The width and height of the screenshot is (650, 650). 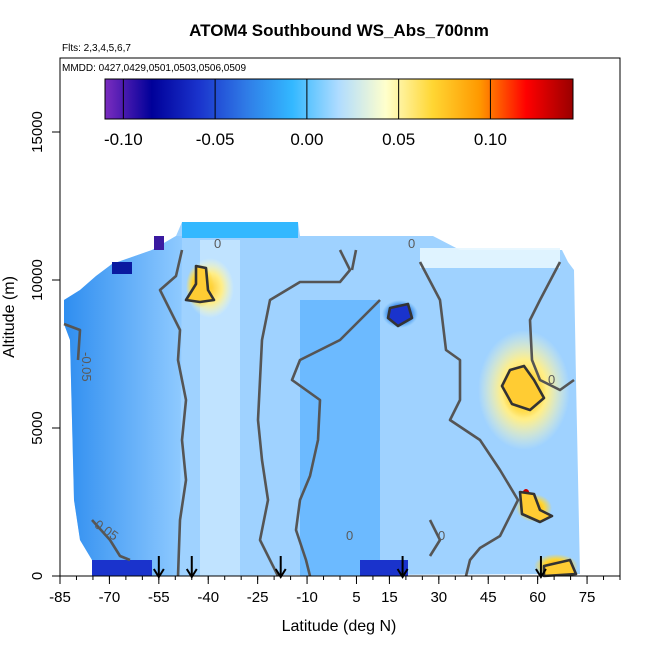 What do you see at coordinates (122, 568) in the screenshot?
I see `bottom-dark-blue` at bounding box center [122, 568].